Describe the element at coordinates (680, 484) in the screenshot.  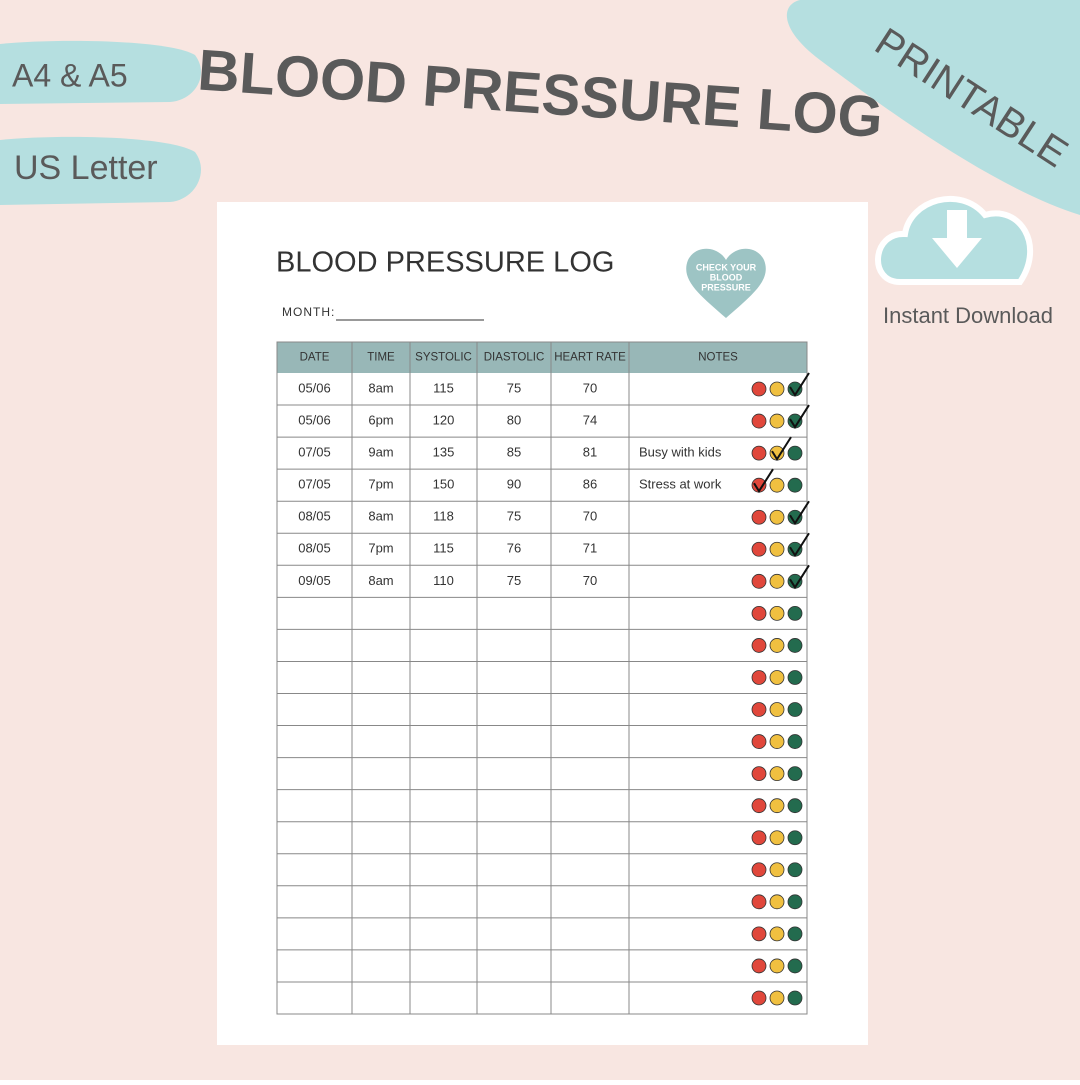
I see `cell: Stress at work` at that location.